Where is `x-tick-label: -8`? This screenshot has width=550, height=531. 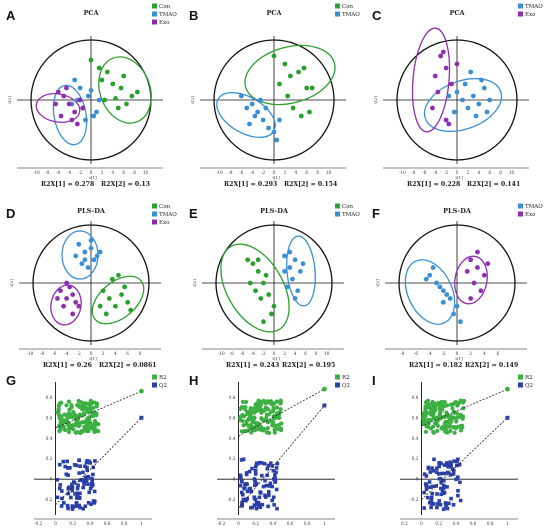 x-tick-label: -8 is located at coordinates (47, 172).